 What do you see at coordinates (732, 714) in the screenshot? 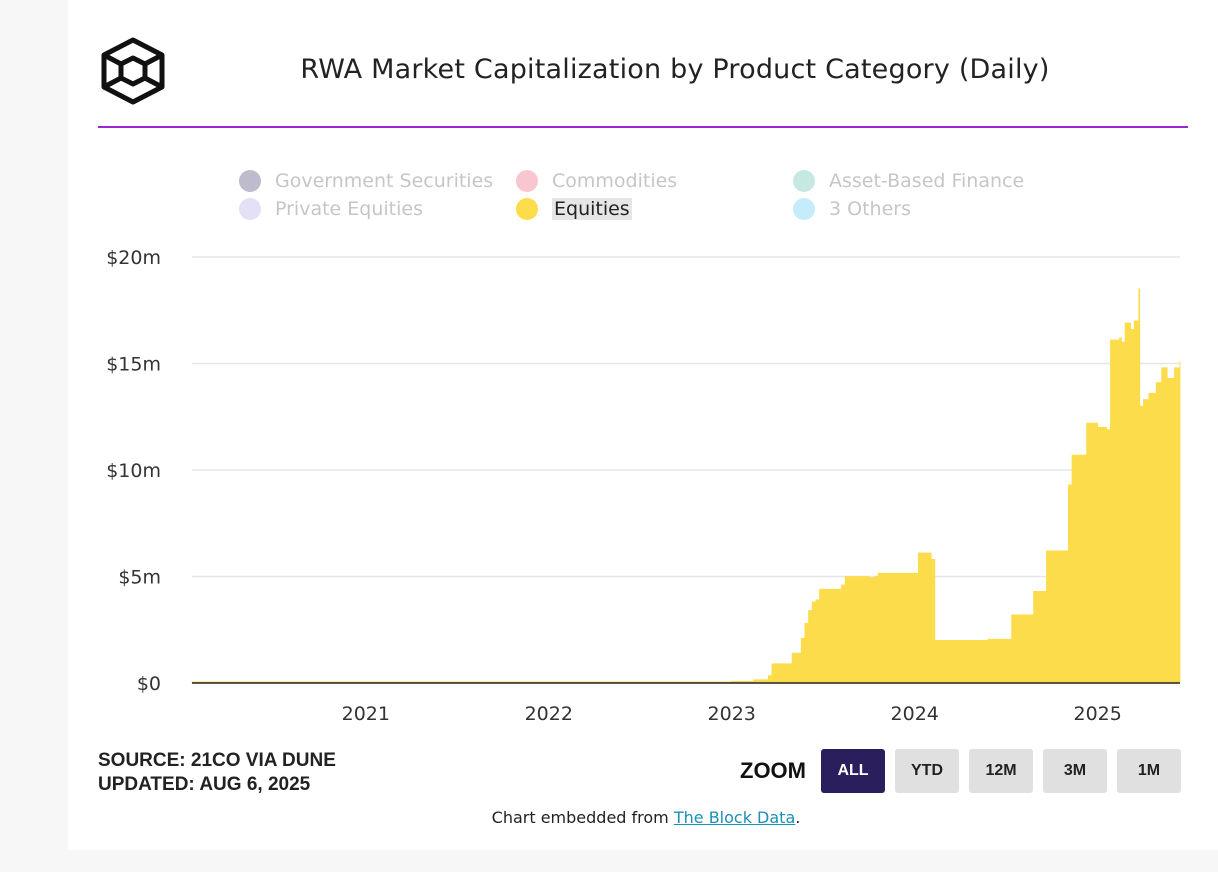
I see `x-tick-label: 2023` at bounding box center [732, 714].